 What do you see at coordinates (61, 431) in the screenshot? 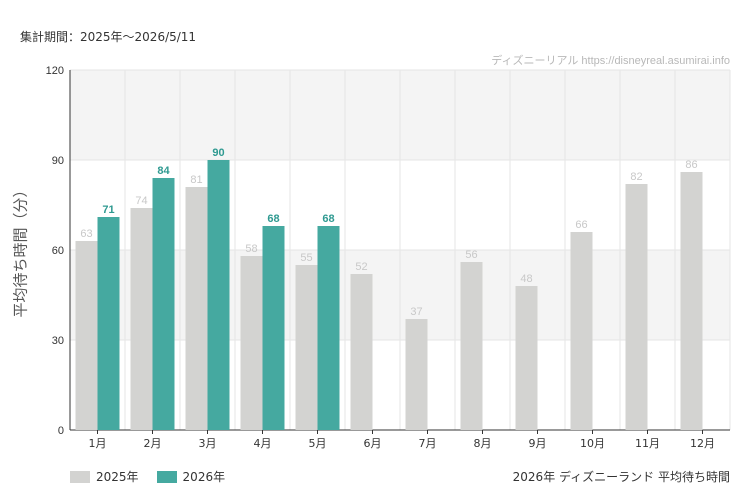
I see `y-tick-label: 0` at bounding box center [61, 431].